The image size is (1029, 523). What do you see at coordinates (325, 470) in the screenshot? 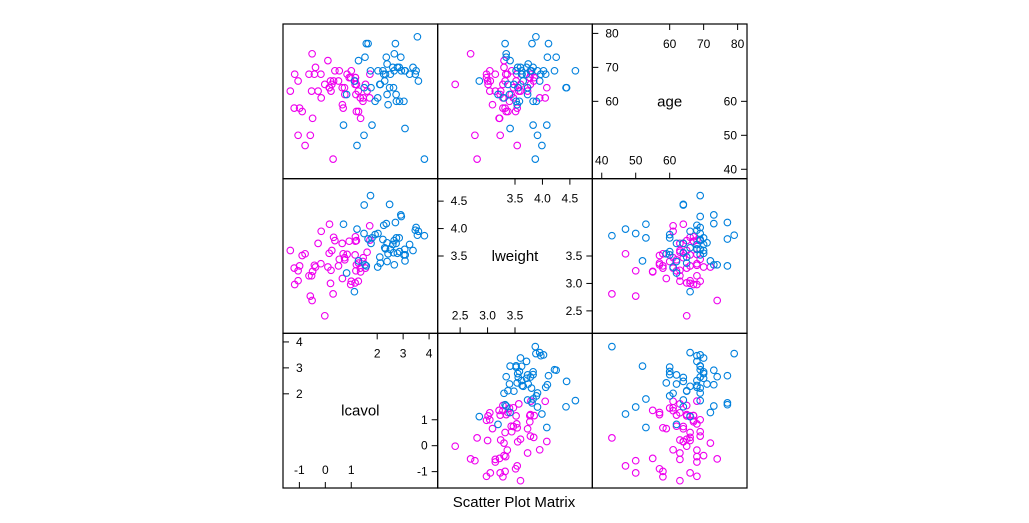
I see `tick-label: 0` at bounding box center [325, 470].